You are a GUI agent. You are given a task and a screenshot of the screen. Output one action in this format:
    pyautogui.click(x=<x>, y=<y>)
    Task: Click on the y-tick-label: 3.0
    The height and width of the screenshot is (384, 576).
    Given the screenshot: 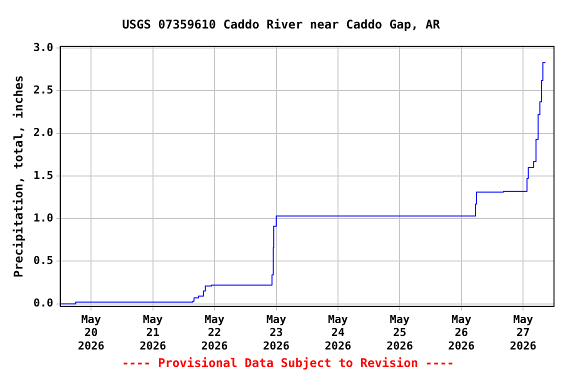 What is the action you would take?
    pyautogui.click(x=43, y=47)
    